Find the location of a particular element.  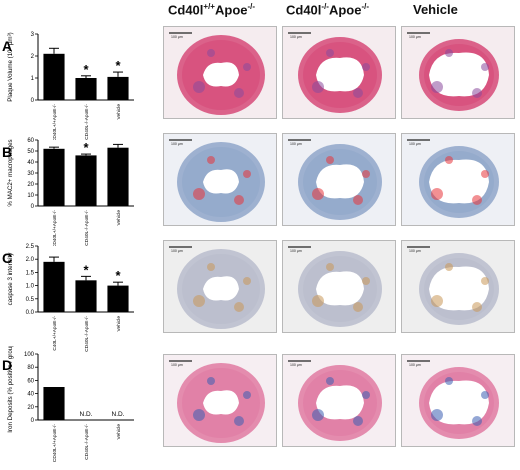

y-tick-label: 0.5 is located at coordinates (30, 300).